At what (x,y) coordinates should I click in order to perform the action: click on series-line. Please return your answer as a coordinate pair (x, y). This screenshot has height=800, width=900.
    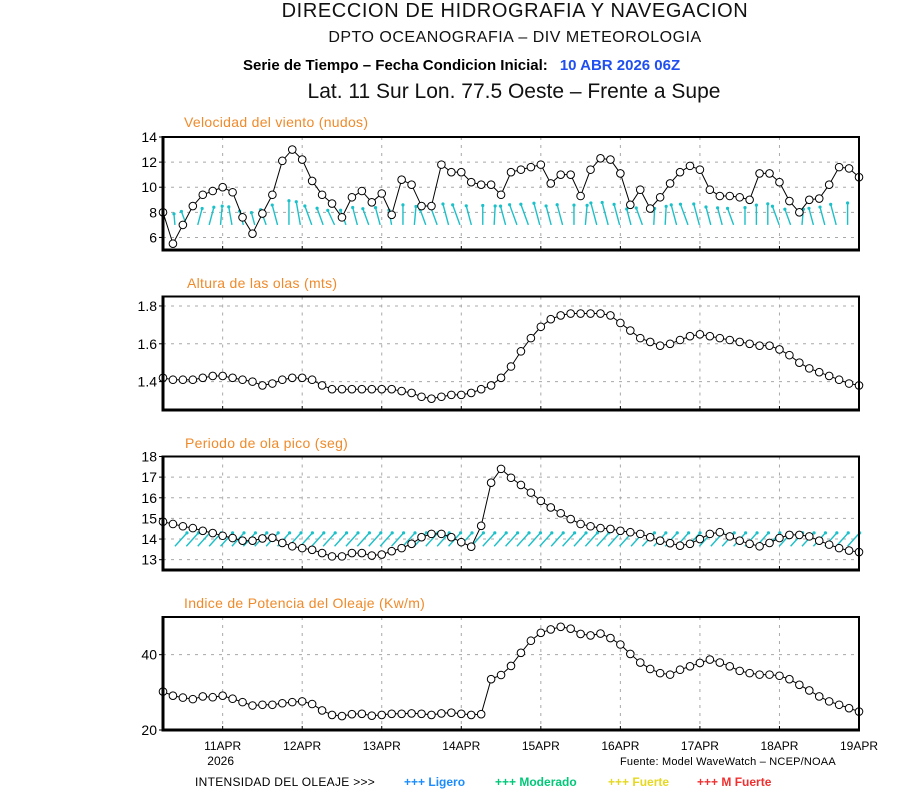
    Looking at the image, I should click on (511, 671).